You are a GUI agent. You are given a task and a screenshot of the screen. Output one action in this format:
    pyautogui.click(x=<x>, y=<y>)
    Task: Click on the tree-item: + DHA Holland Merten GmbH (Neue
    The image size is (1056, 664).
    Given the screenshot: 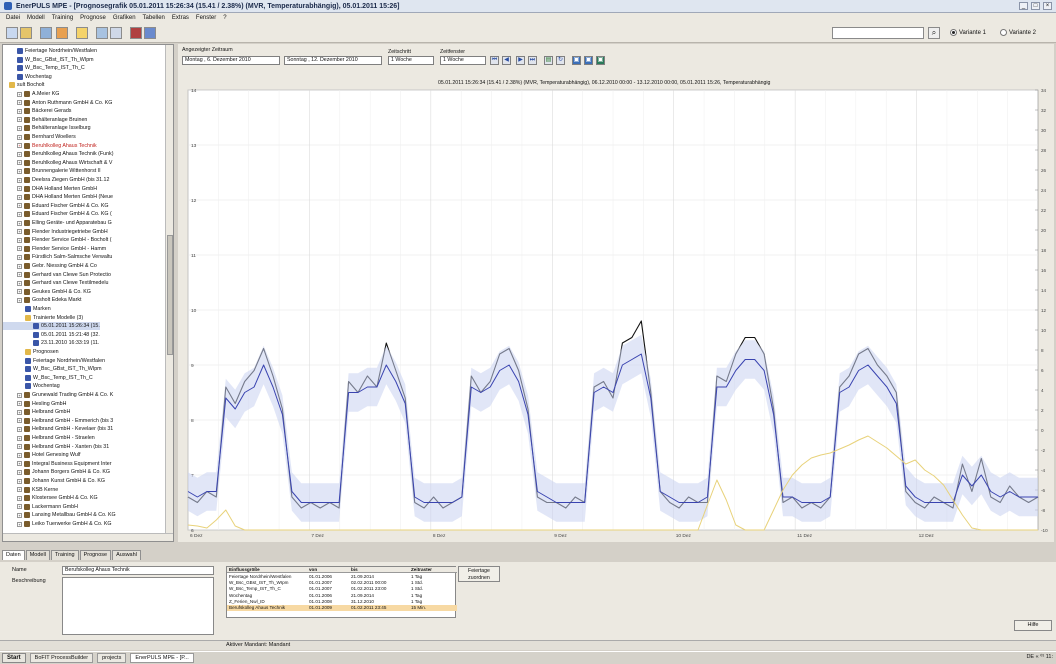 What is the action you would take?
    pyautogui.click(x=58, y=197)
    